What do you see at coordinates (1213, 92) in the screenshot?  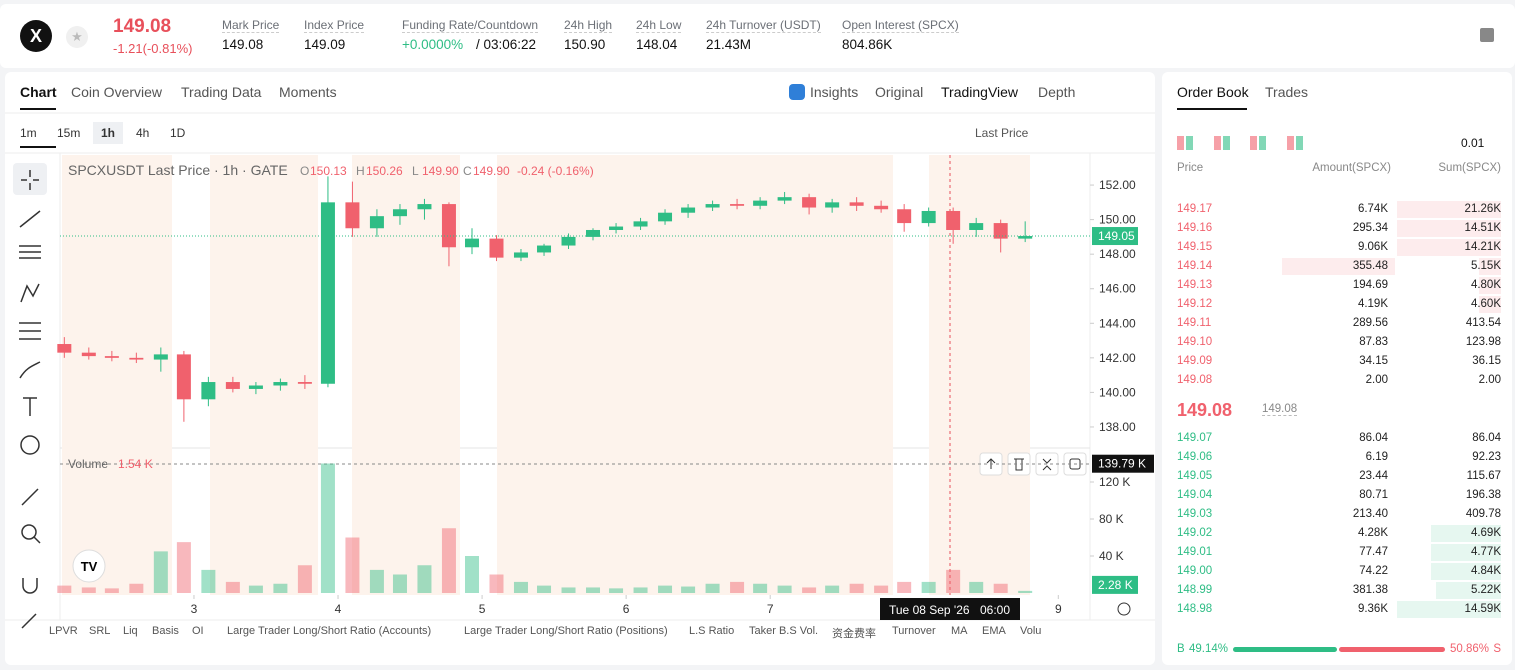 I see `ob-tab: Order Book` at bounding box center [1213, 92].